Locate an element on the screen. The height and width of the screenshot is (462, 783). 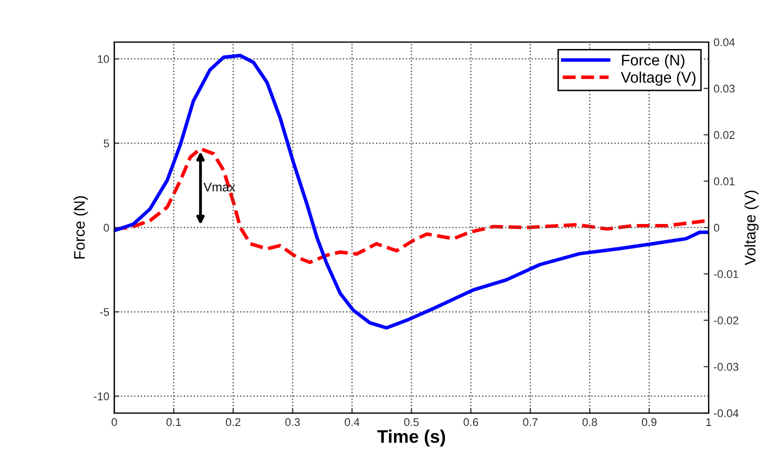
y-axis-title: Force (N) is located at coordinates (81, 227).